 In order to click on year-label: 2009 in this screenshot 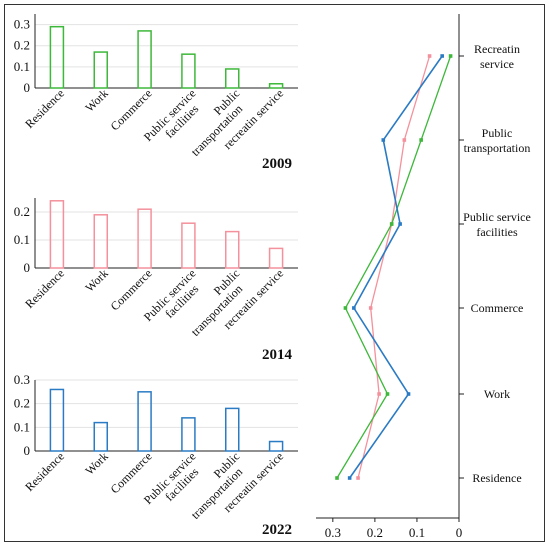, I will do `click(277, 164)`.